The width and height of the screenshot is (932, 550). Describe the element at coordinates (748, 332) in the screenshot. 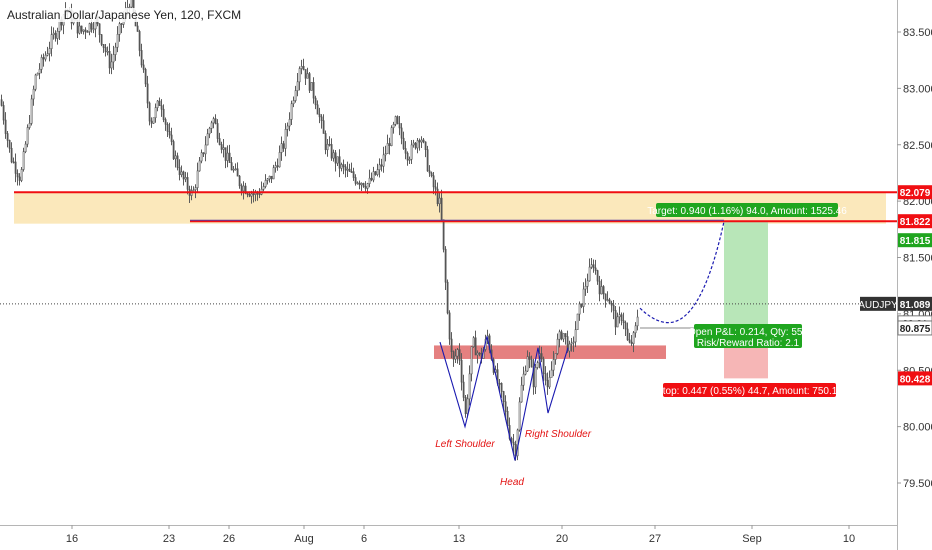

I see `open-pnl-badge-text: Open P&L: 0.214, Qty: 559` at that location.